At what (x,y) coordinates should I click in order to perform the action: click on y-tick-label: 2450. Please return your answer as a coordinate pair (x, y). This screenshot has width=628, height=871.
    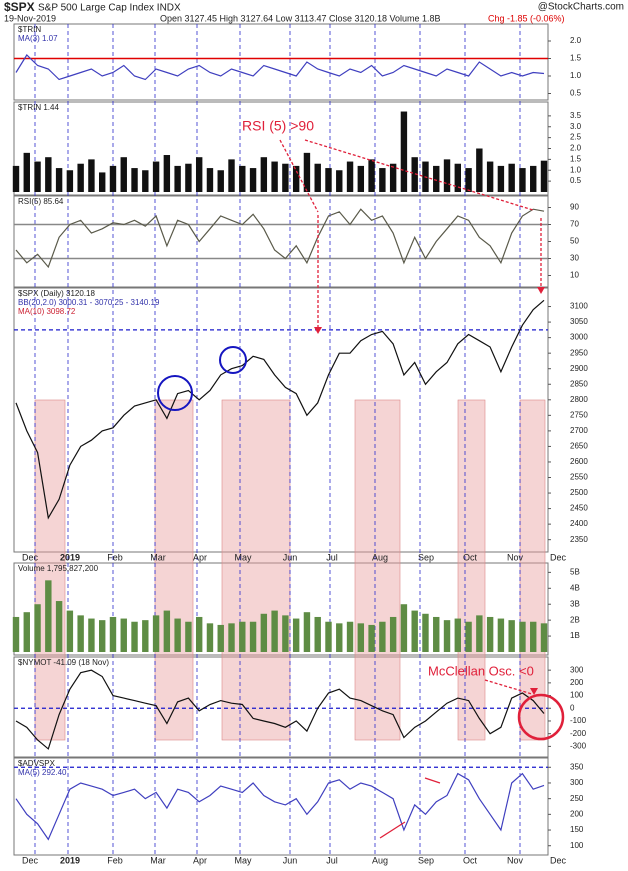
    Looking at the image, I should click on (579, 508).